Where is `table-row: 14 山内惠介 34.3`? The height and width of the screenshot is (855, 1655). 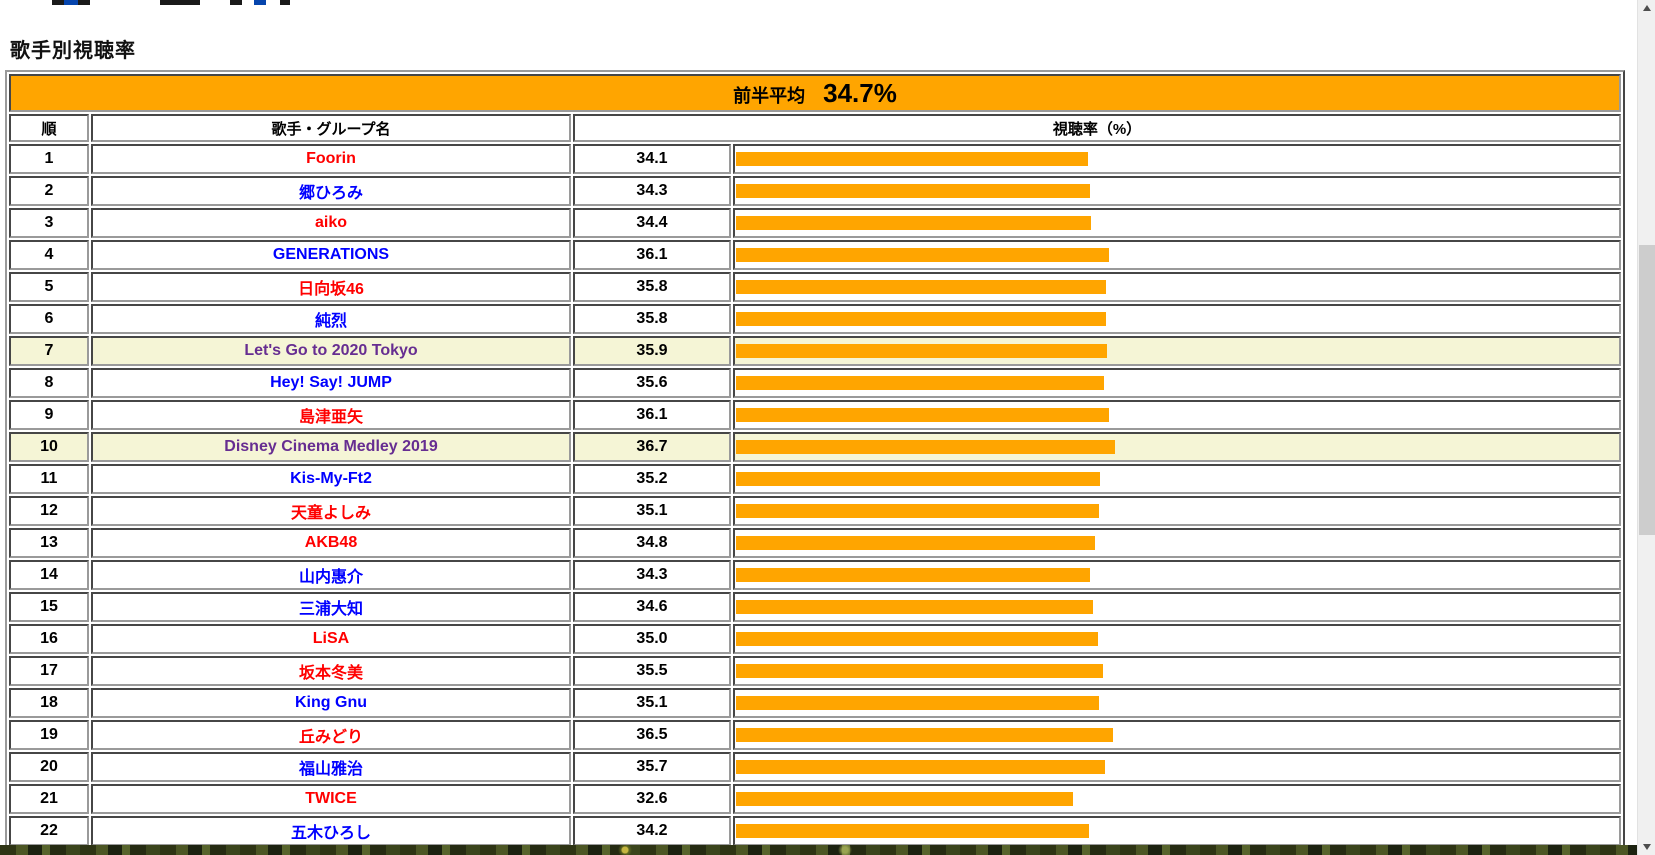 table-row: 14 山内惠介 34.3 is located at coordinates (815, 575).